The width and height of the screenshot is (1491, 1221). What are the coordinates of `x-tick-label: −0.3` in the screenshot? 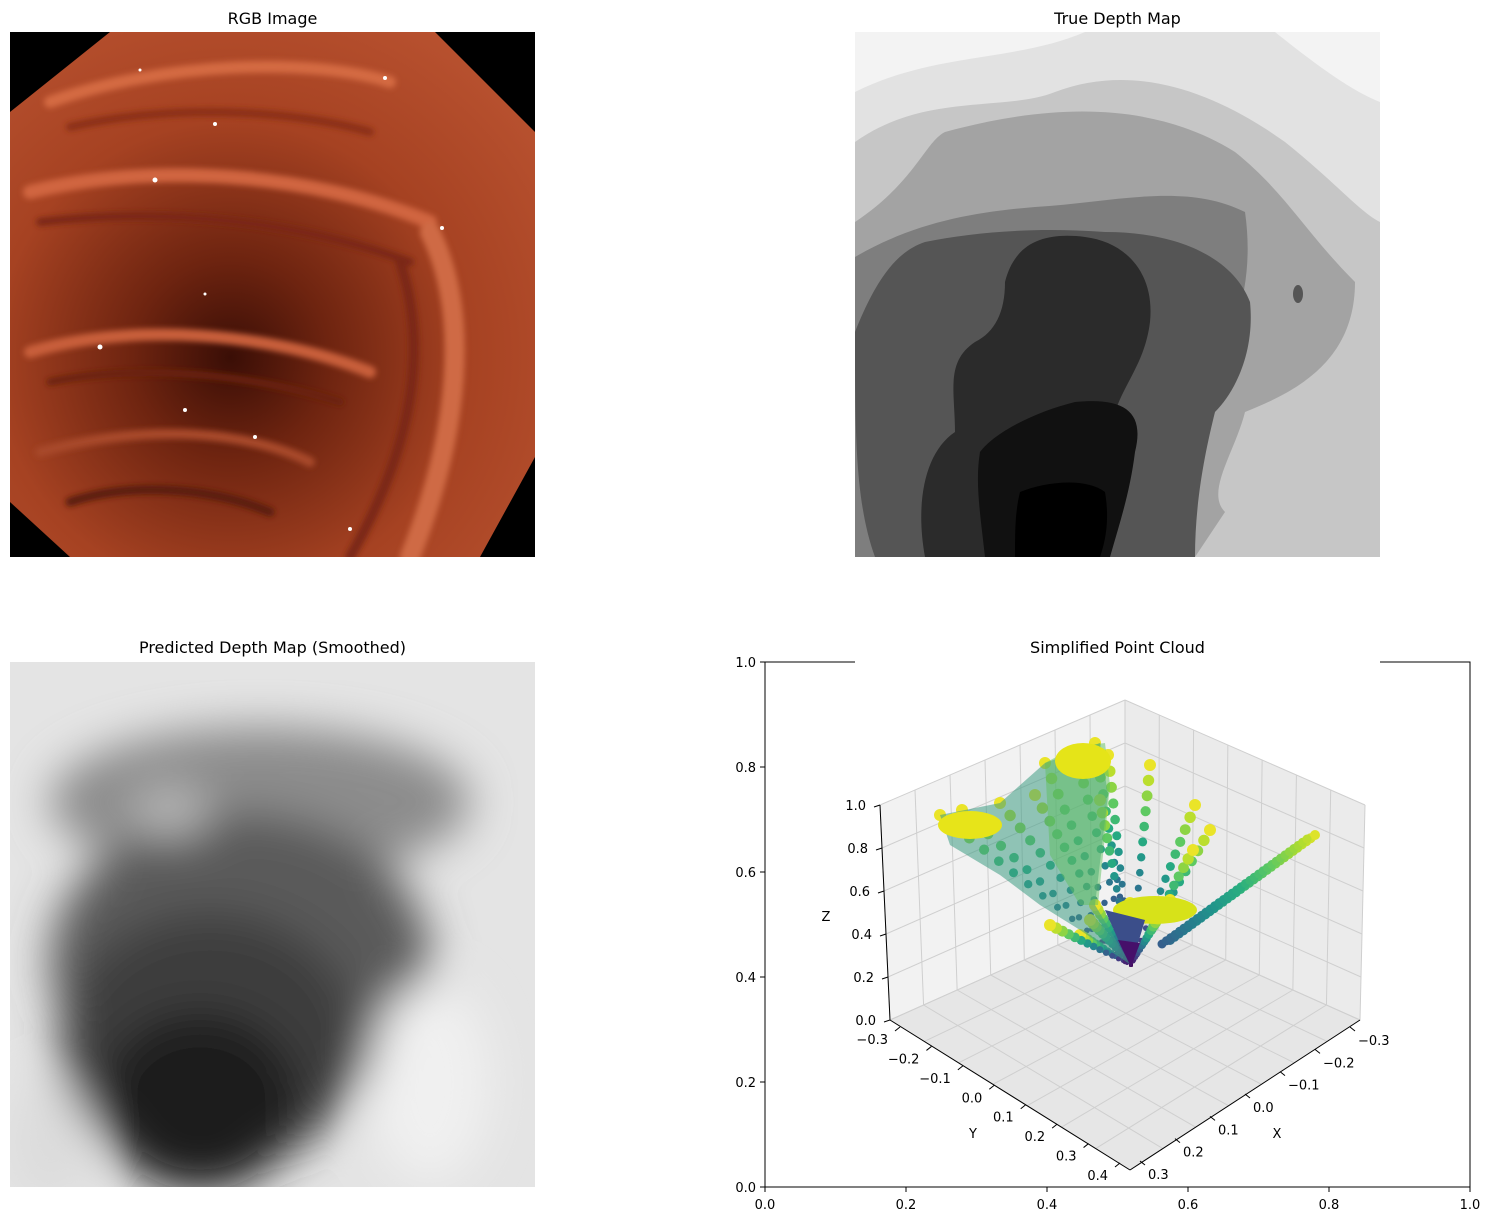 It's located at (1374, 1041).